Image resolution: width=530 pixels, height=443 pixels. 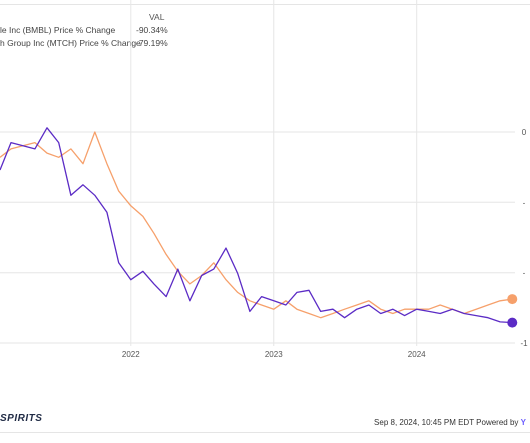 What do you see at coordinates (523, 422) in the screenshot?
I see `ycharts-logo: Y` at bounding box center [523, 422].